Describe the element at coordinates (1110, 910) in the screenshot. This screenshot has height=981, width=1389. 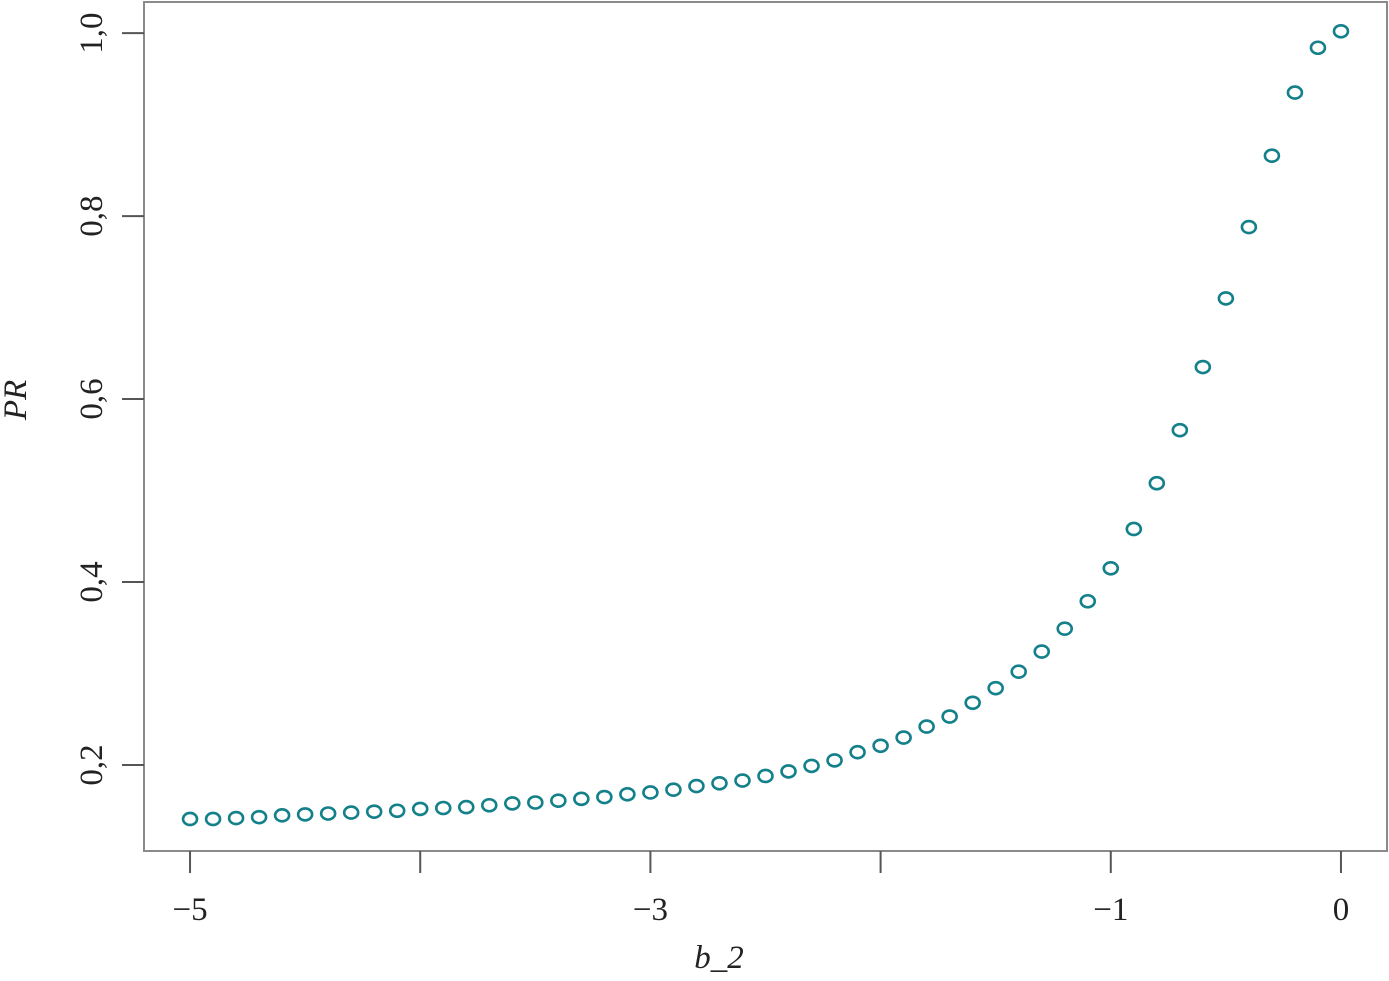
I see `x-tick-label: −1` at that location.